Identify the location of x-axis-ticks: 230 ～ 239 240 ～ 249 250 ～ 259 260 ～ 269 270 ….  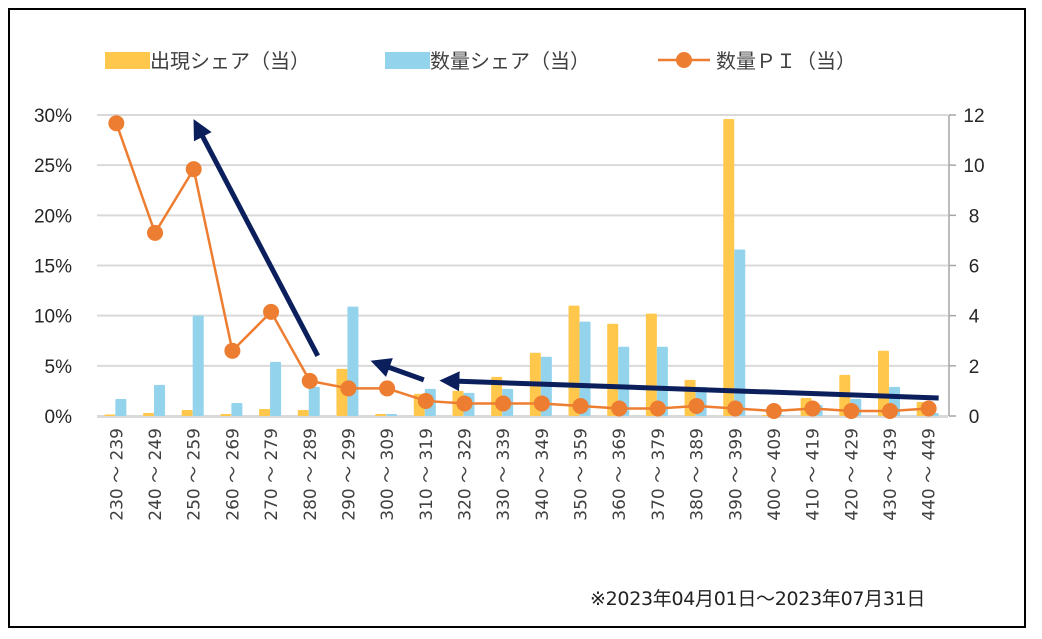
(523, 474).